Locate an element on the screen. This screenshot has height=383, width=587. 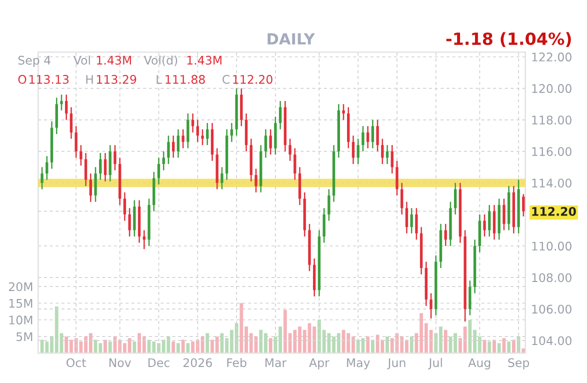
x-tick-label: Feb is located at coordinates (236, 363).